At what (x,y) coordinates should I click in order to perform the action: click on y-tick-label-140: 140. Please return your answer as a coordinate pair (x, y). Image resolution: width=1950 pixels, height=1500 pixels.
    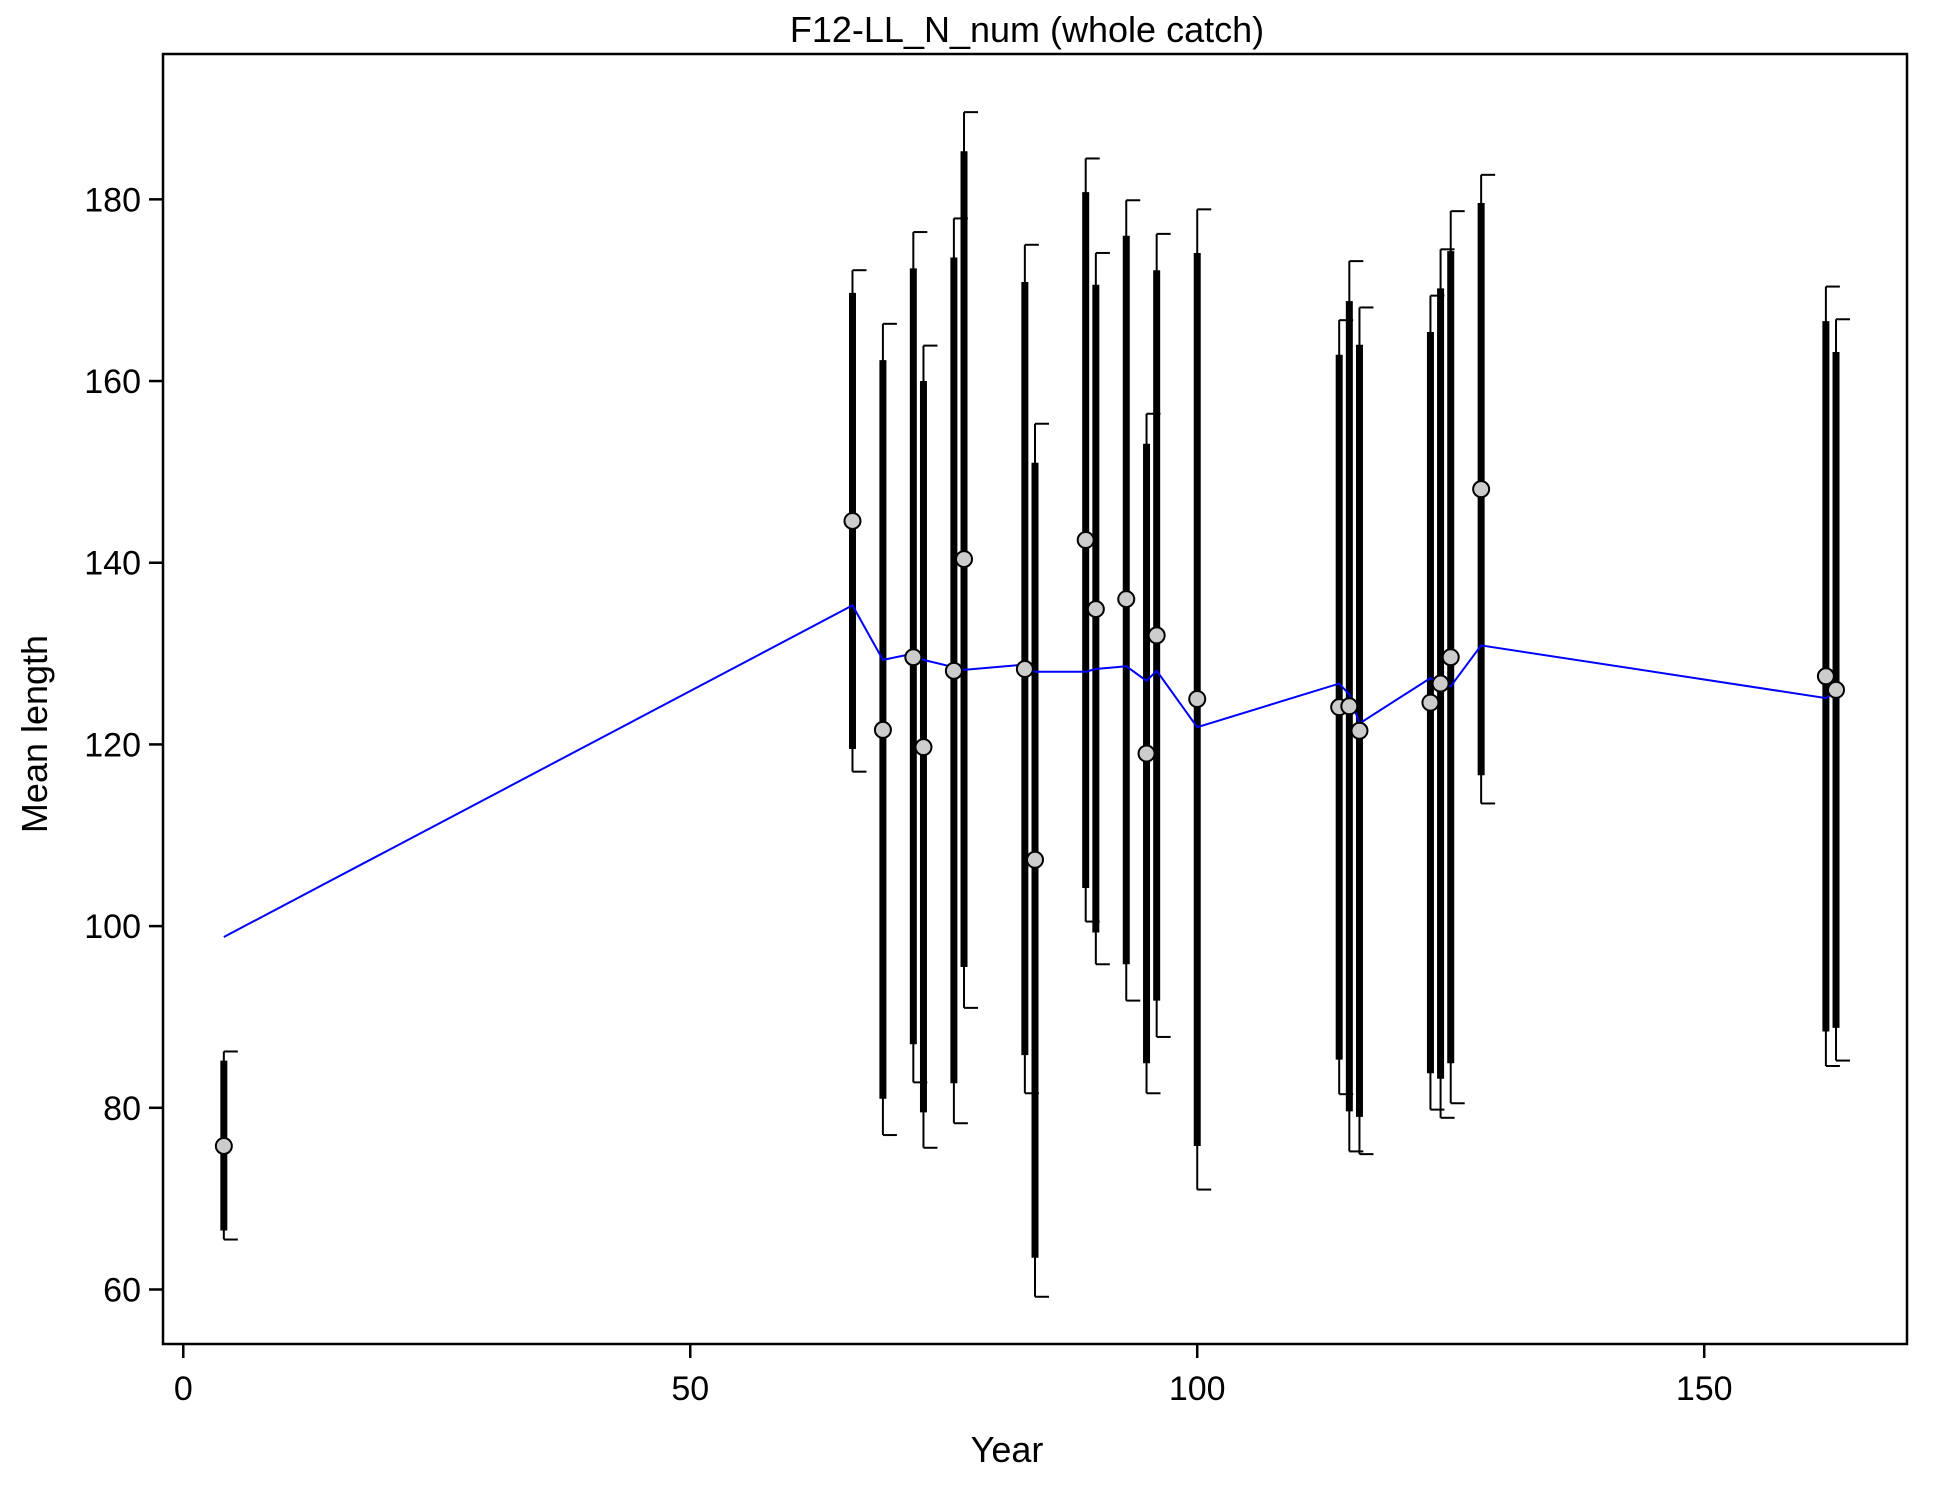
    Looking at the image, I should click on (112, 564).